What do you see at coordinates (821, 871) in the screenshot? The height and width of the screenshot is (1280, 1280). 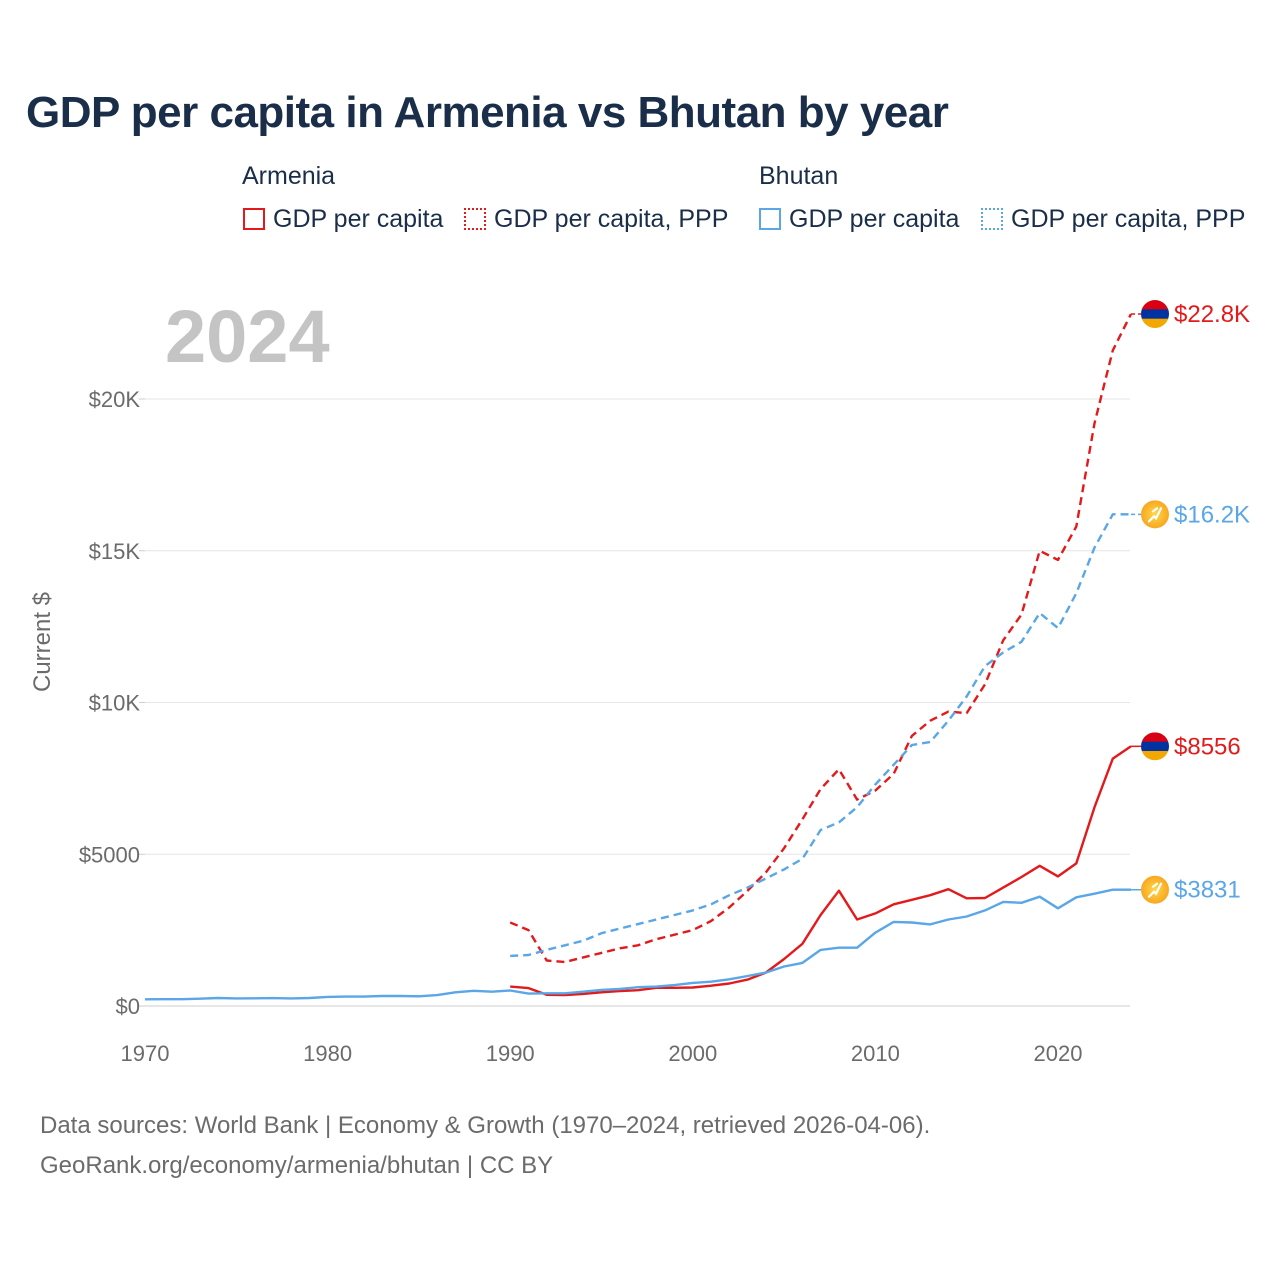 I see `series-line-armenia-gdp` at bounding box center [821, 871].